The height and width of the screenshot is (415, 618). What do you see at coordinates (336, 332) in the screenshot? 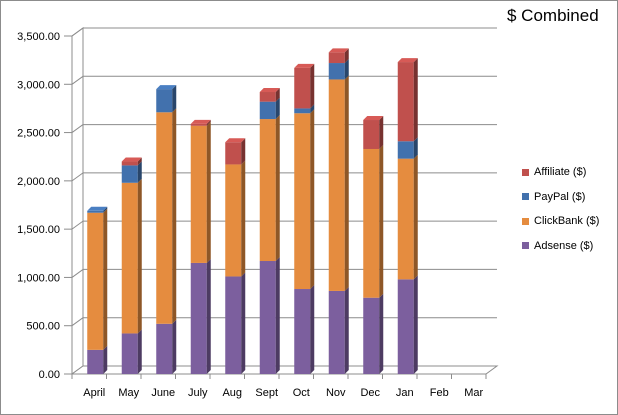
I see `bar-adsense-nov` at bounding box center [336, 332].